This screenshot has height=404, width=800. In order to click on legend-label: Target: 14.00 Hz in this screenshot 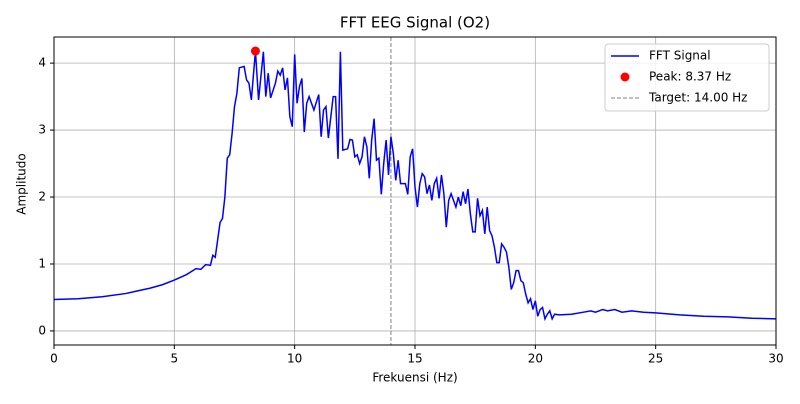, I will do `click(697, 98)`.